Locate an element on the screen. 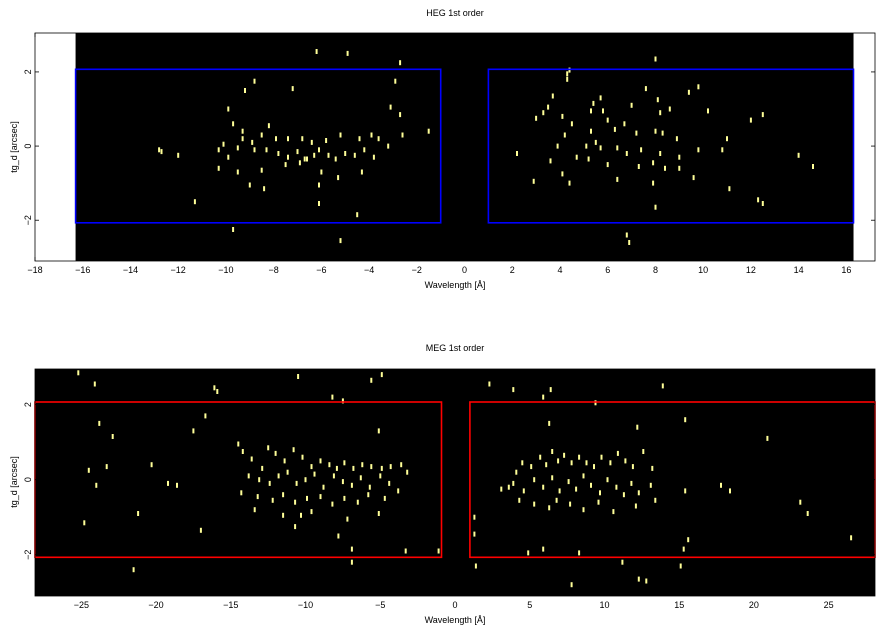 This screenshot has width=886, height=636. heg-x-tick-label: 4 is located at coordinates (559, 270).